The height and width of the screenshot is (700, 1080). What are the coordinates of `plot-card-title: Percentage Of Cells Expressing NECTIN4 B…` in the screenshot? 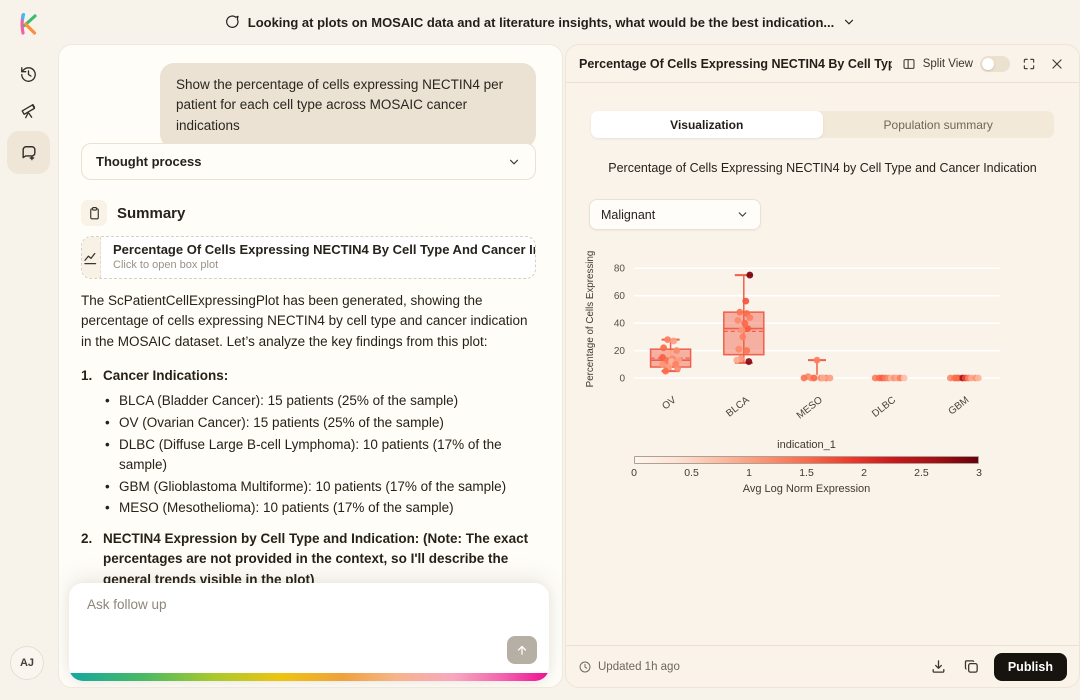 It's located at (324, 249).